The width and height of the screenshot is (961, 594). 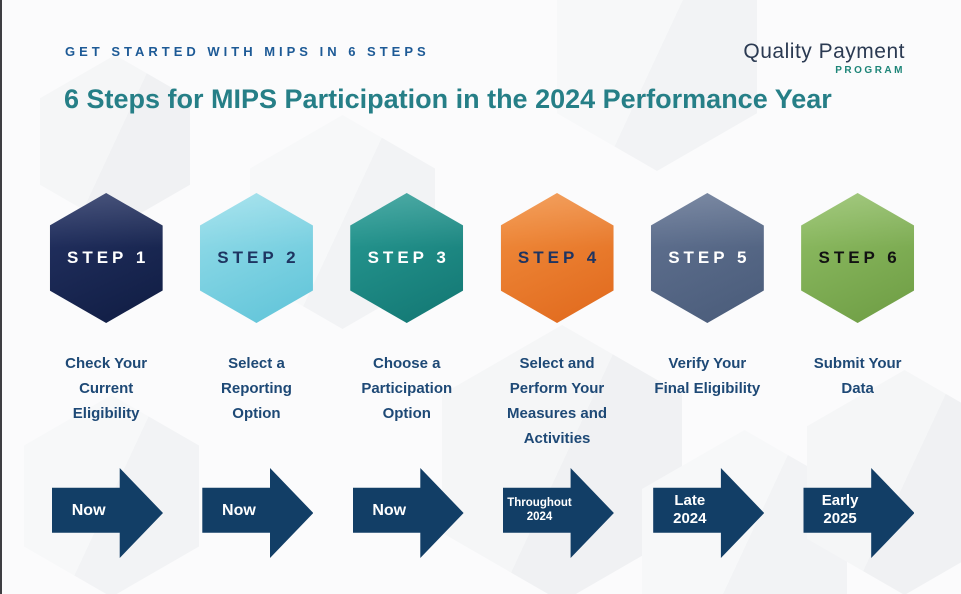 I want to click on logo-program-text: PROGRAM, so click(x=870, y=71).